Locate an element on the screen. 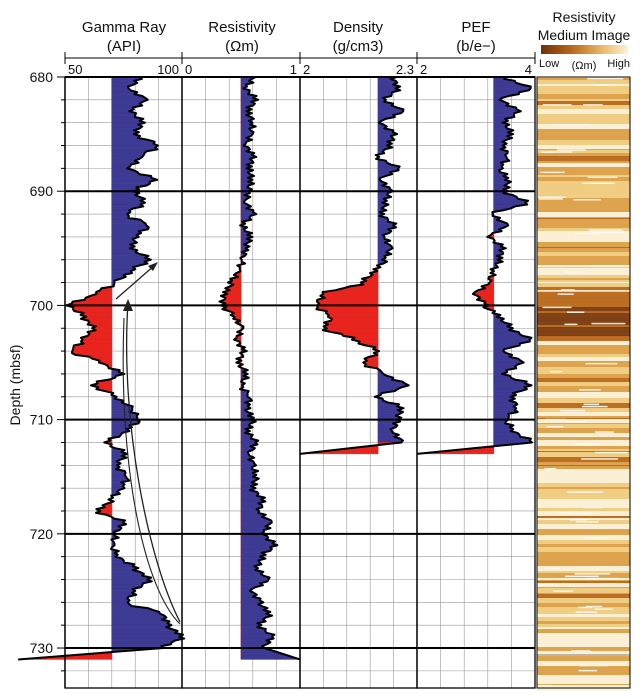  scale-high-label: High is located at coordinates (618, 64).